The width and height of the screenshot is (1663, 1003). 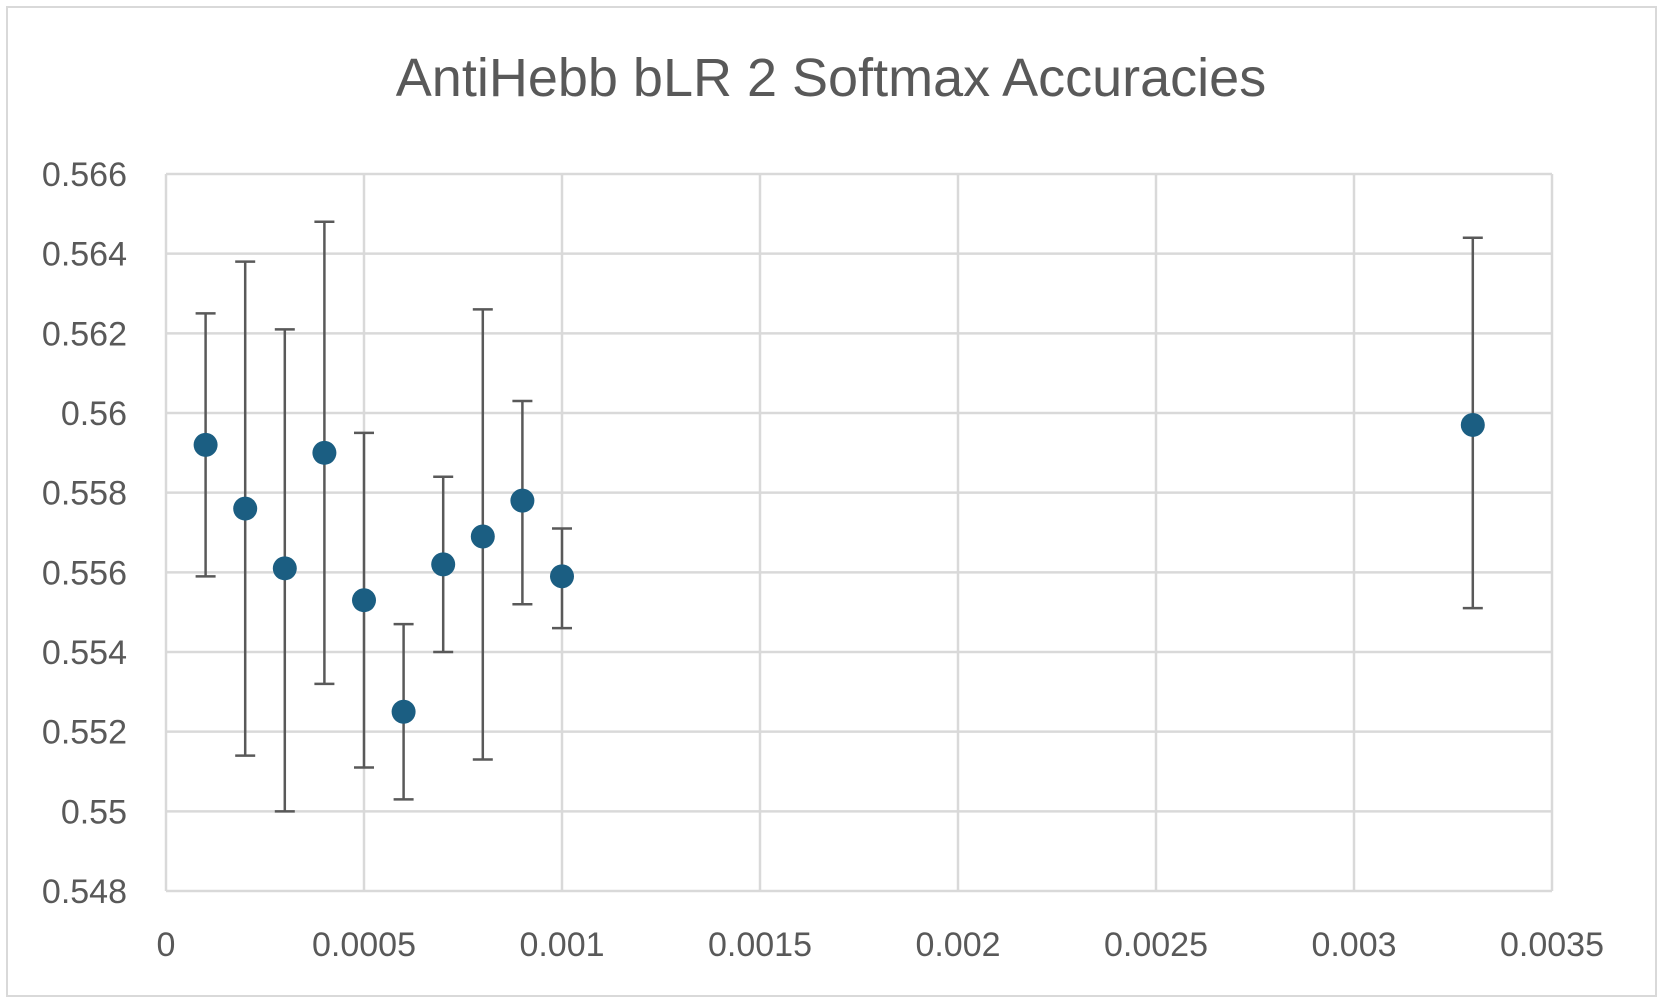 What do you see at coordinates (880, 945) in the screenshot?
I see `x-axis-tick-labels: 0 0.0005 0.001 0.0015 0.002 0.0025 0.003 0.0035` at bounding box center [880, 945].